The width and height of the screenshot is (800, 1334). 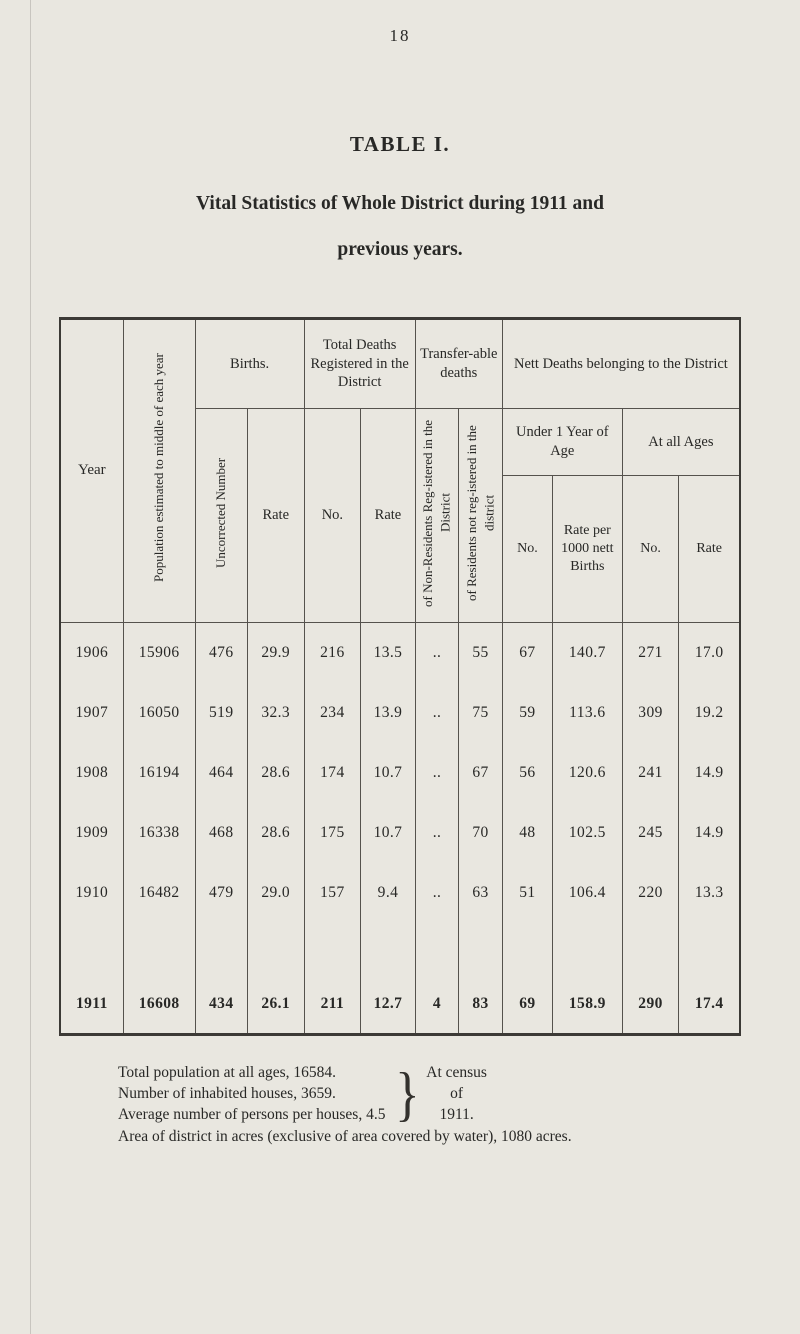 What do you see at coordinates (332, 833) in the screenshot?
I see `cell-deaths-no: 175` at bounding box center [332, 833].